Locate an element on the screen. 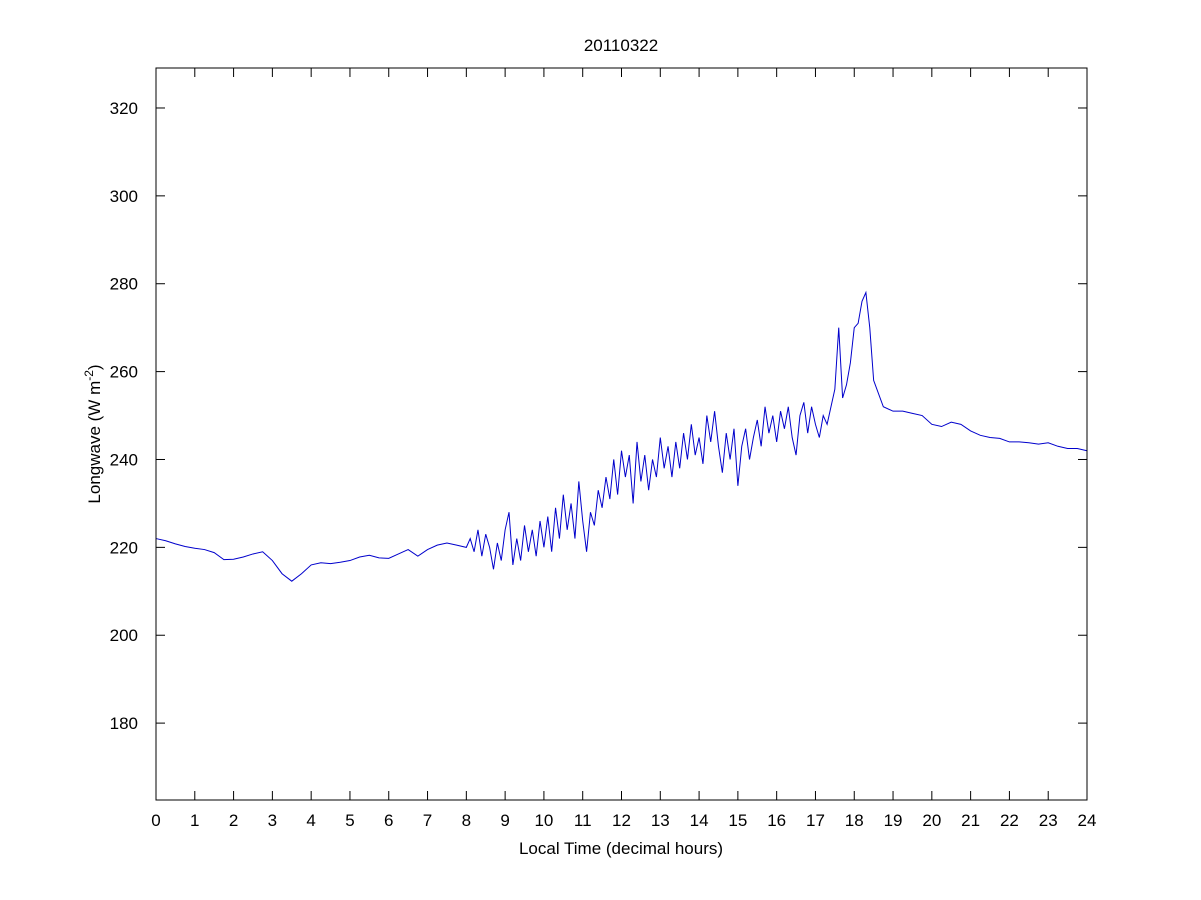  x-tick-label: 5 is located at coordinates (349, 820).